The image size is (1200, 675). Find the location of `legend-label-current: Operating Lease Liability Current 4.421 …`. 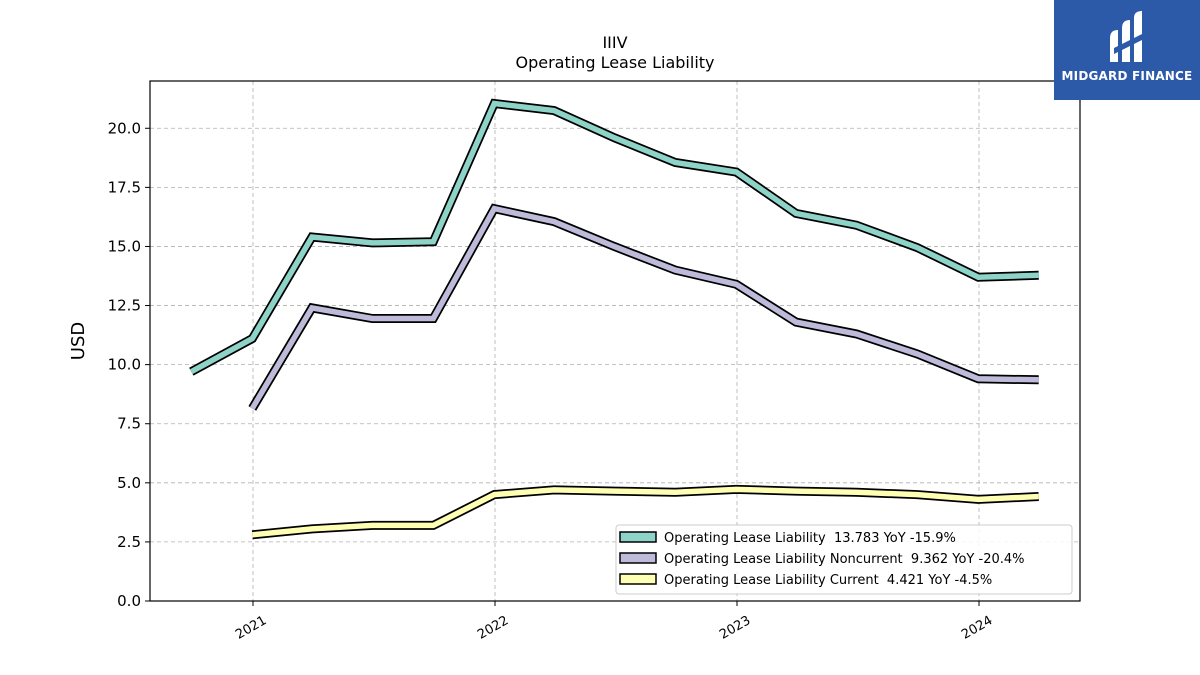

legend-label-current: Operating Lease Liability Current 4.421 … is located at coordinates (828, 580).